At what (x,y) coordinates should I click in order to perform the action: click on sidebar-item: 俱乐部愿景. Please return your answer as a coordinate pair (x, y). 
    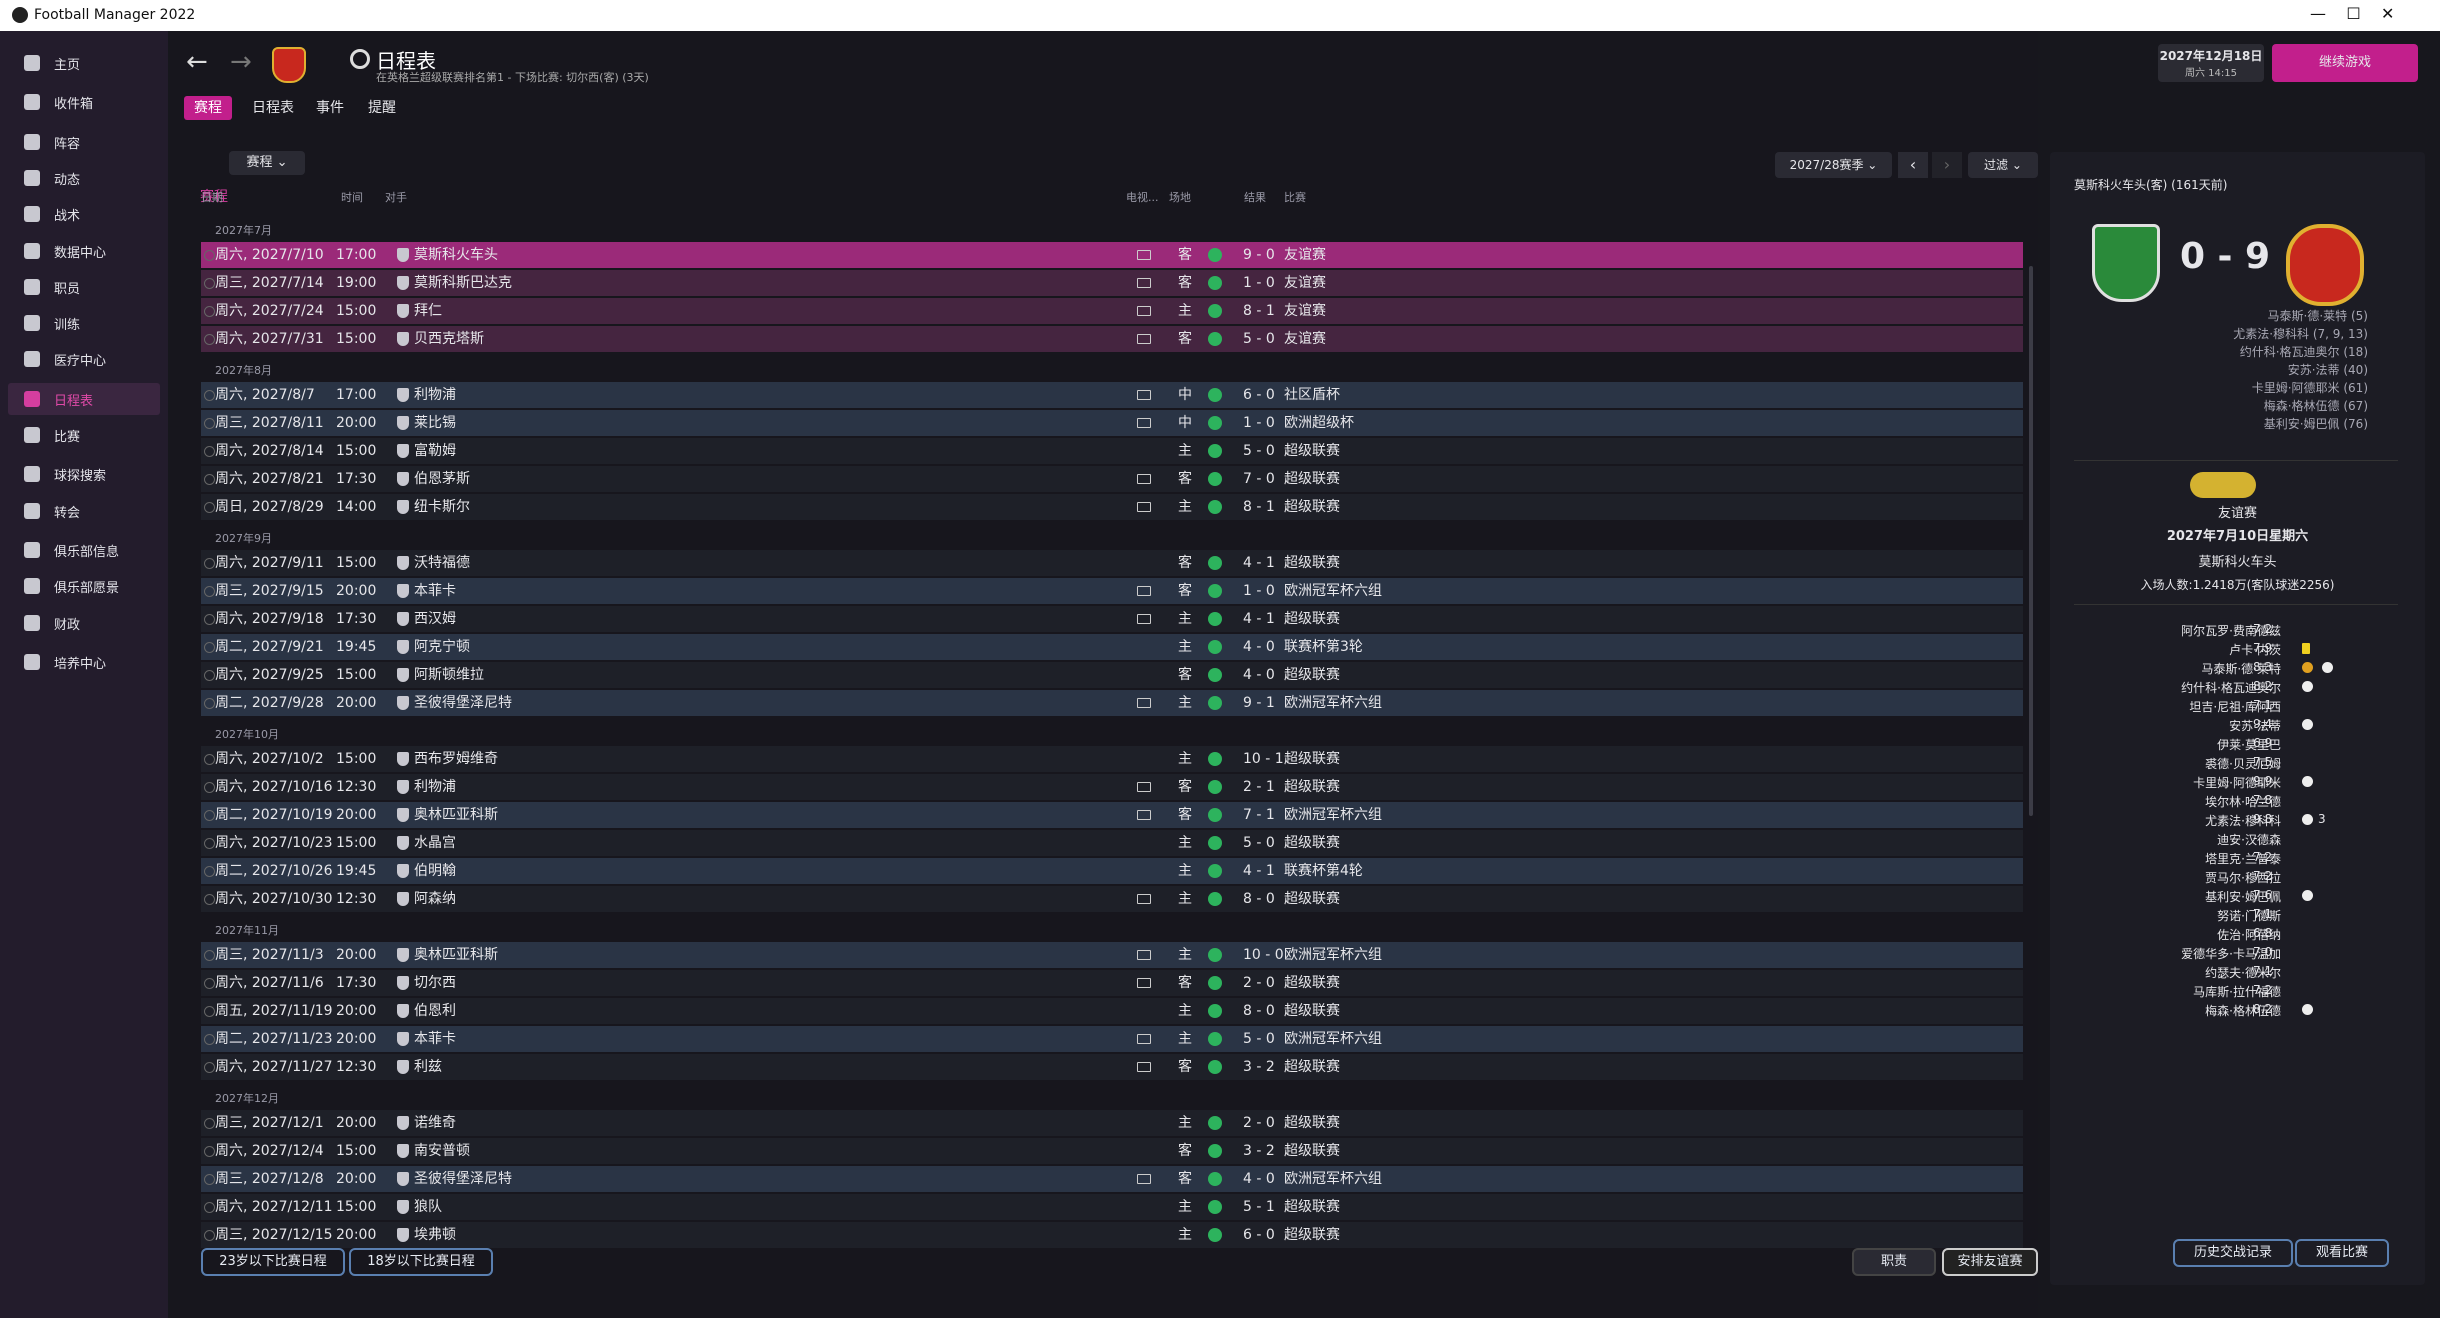
    Looking at the image, I should click on (84, 586).